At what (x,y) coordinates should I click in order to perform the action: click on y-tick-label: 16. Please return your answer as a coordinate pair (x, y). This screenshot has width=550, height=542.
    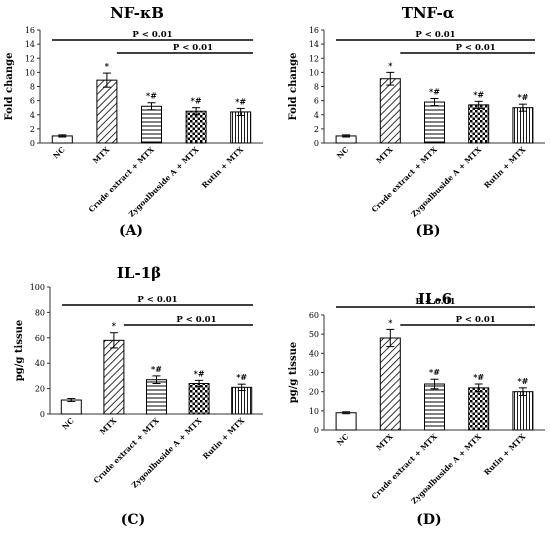
    Looking at the image, I should click on (30, 30).